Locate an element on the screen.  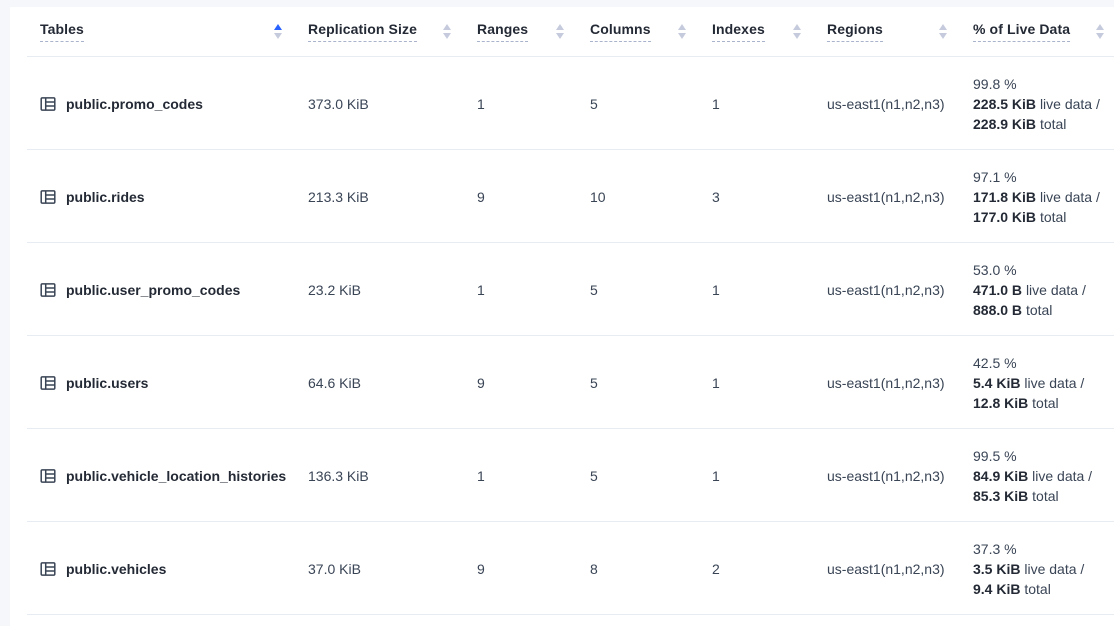
table-name-cell: public.vehicle_location_histories is located at coordinates (174, 475).